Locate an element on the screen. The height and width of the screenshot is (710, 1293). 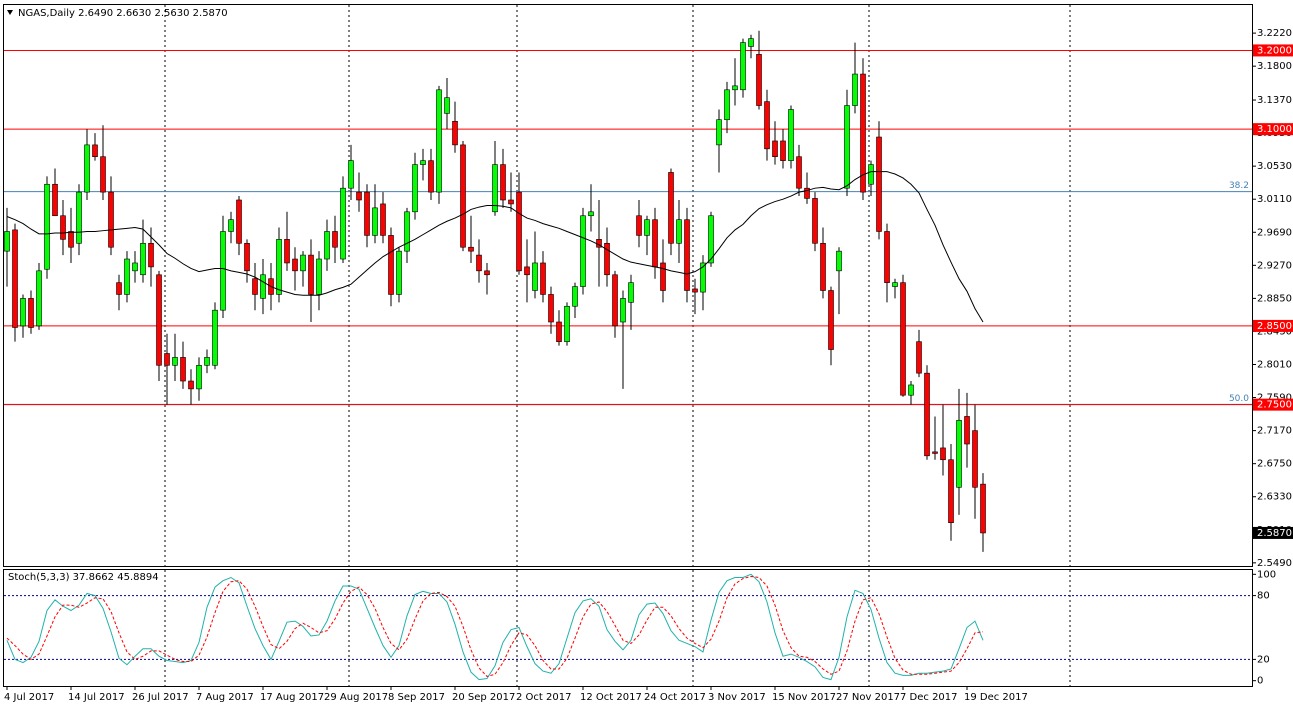
price-header: NGAS,Daily 2.6490 2.6630 2.5630 2.5870 is located at coordinates (123, 13).